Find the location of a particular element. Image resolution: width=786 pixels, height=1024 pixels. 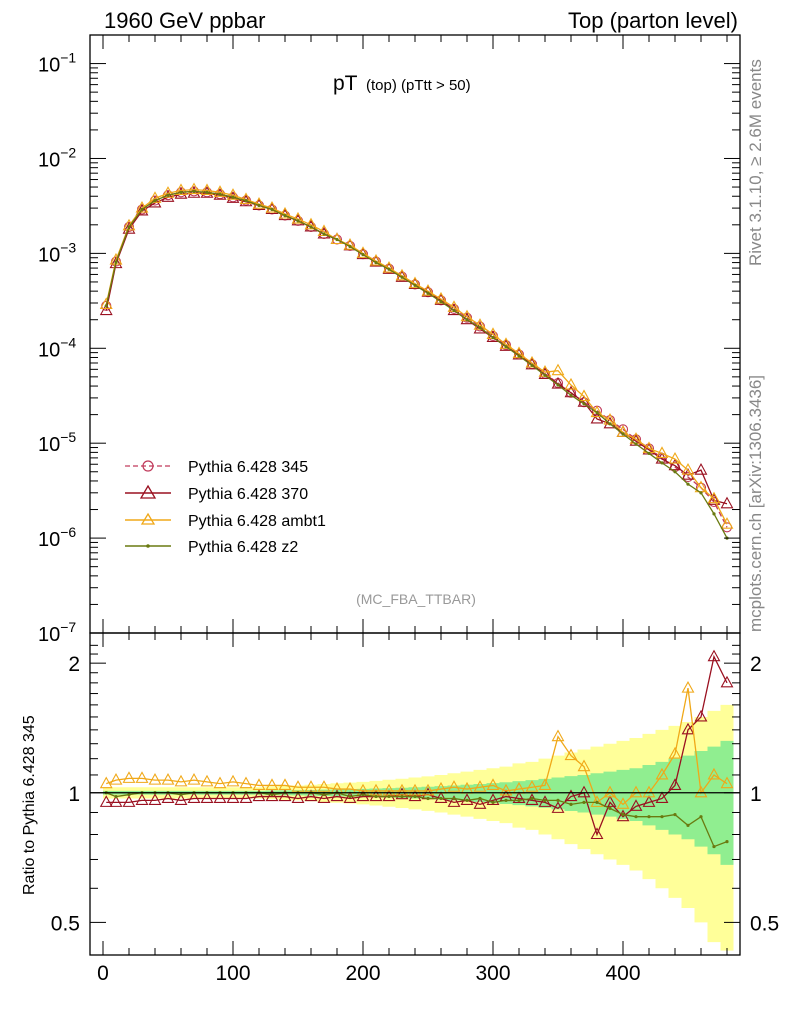

legend-label-370: Pythia 6.428 370 is located at coordinates (248, 494).